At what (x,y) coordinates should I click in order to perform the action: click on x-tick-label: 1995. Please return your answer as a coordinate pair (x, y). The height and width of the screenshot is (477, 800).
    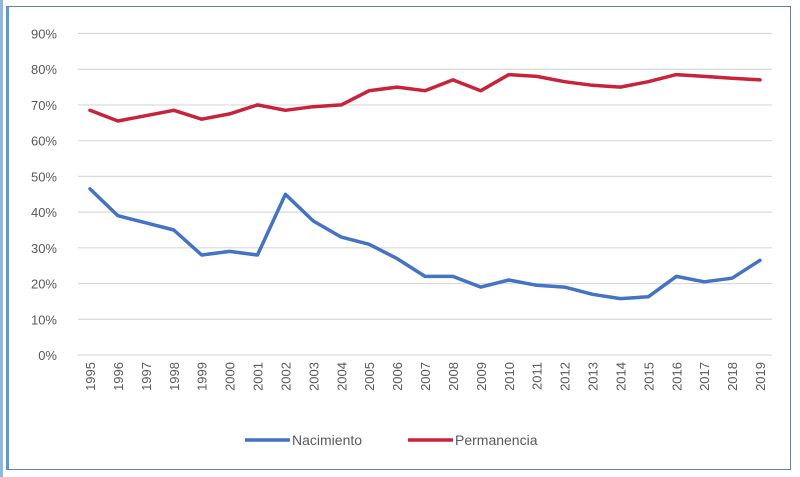
    Looking at the image, I should click on (90, 376).